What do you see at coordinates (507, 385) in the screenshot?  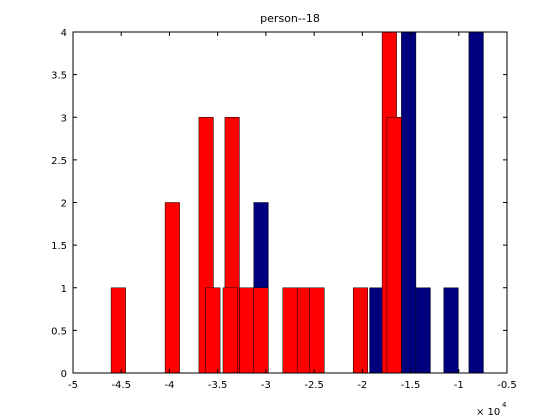 I see `x-tick-label-9: -0.5` at bounding box center [507, 385].